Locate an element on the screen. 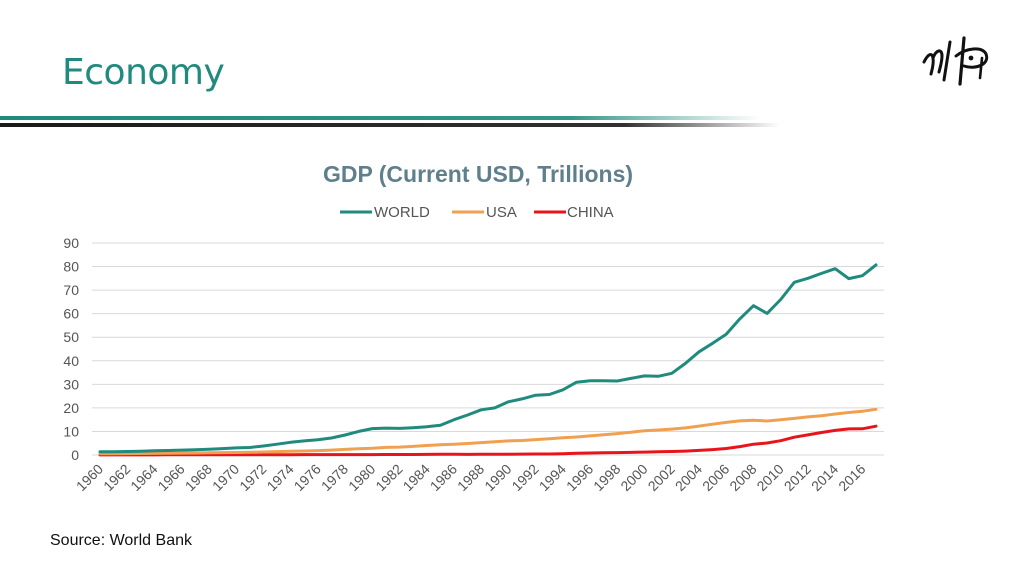 This screenshot has height=576, width=1024. x-tick-label: 1976 is located at coordinates (307, 477).